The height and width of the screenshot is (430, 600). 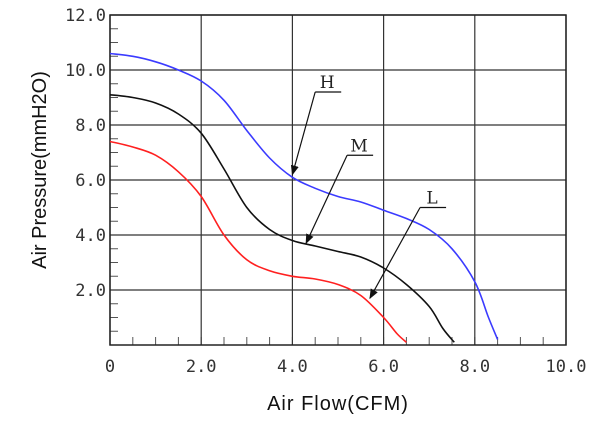 What do you see at coordinates (201, 367) in the screenshot?
I see `x-tick-label: 2.0` at bounding box center [201, 367].